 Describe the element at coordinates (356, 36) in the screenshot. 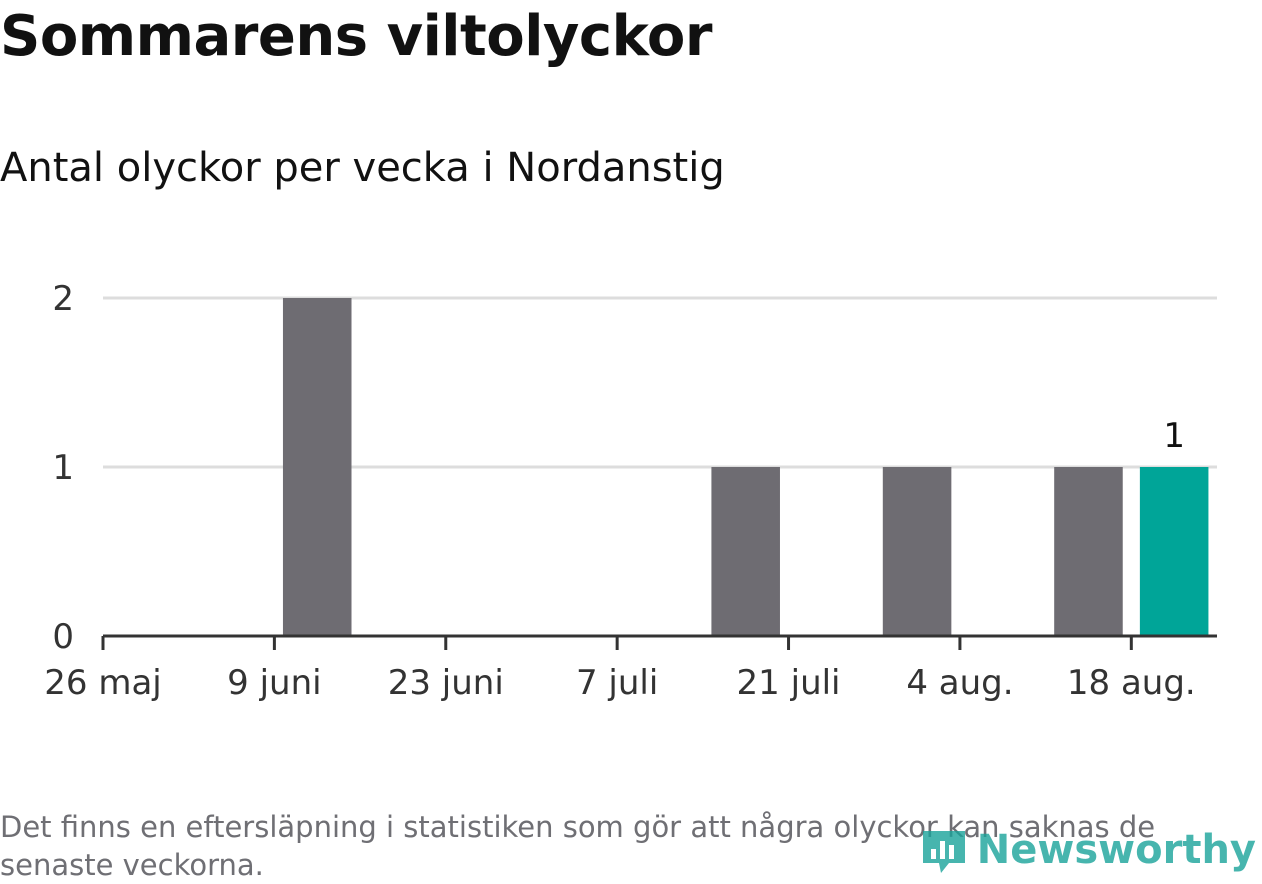

I see `chart-title: Sommarens viltolyckor` at that location.